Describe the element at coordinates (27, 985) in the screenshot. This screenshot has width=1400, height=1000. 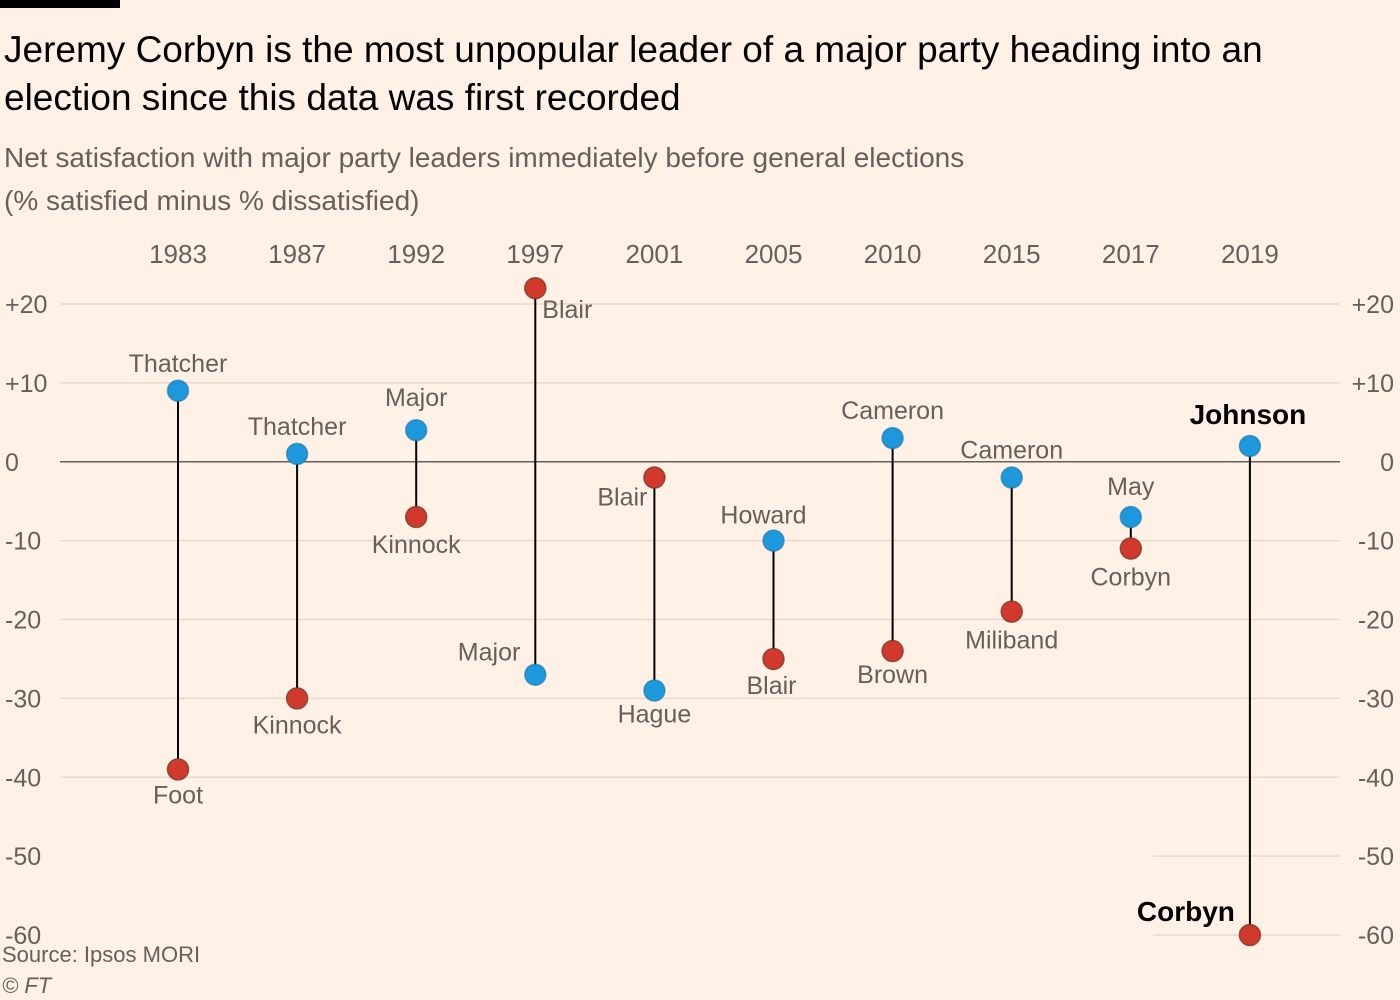
I see `ft-credit: © FT` at that location.